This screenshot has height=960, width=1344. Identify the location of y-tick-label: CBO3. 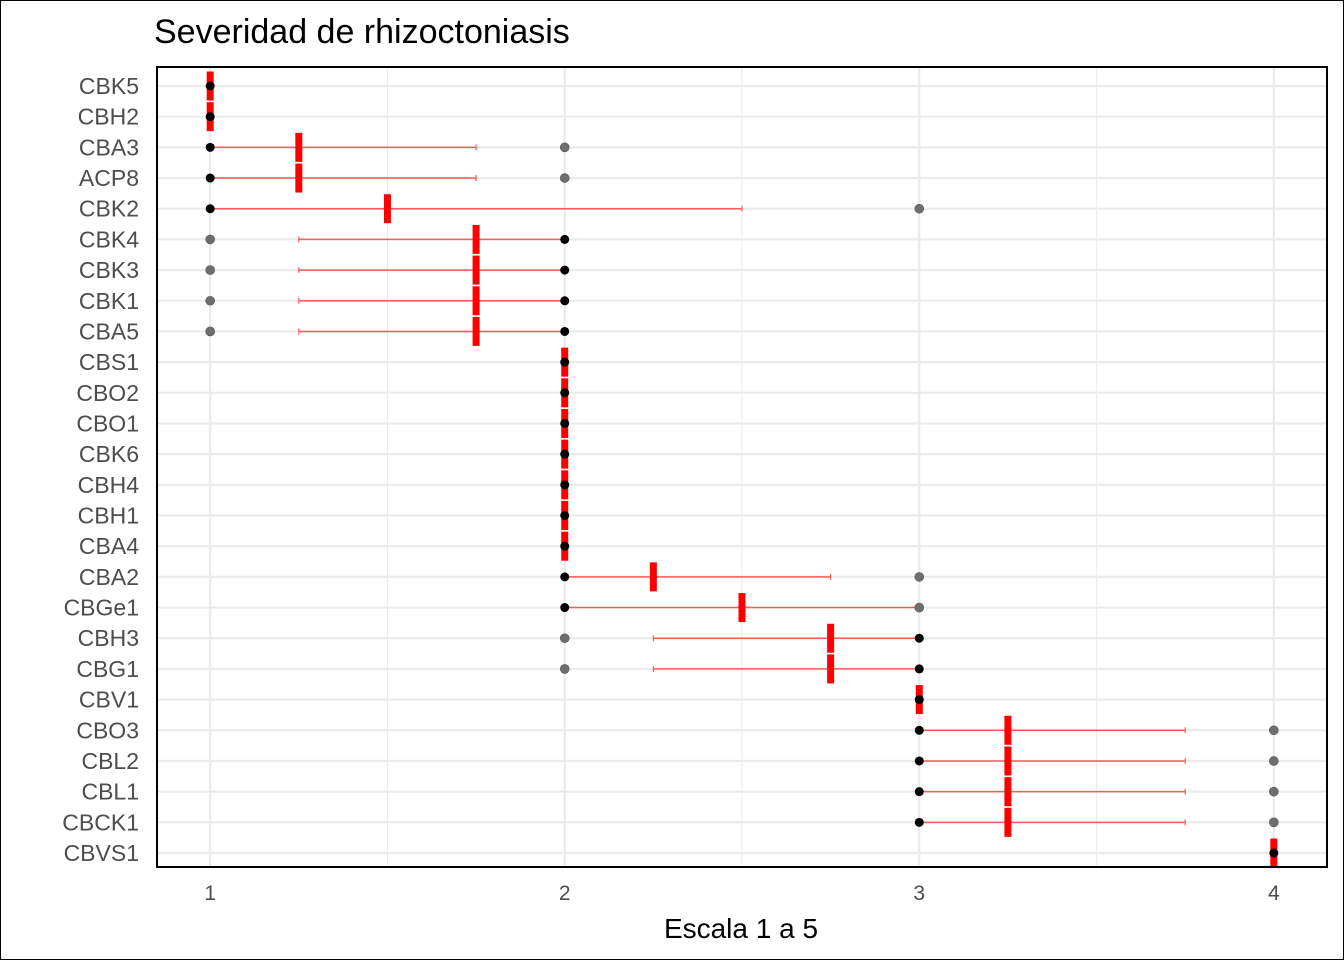
(107, 730).